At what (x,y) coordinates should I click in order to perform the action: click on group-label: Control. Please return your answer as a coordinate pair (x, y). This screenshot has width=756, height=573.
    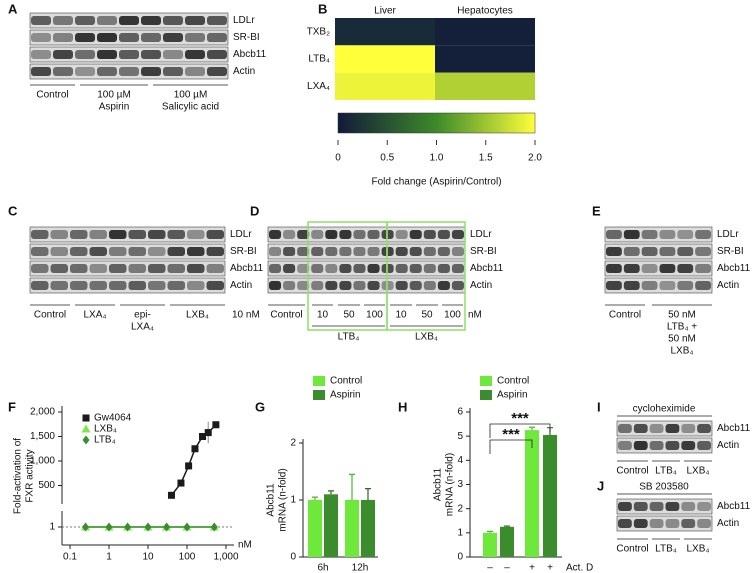
    Looking at the image, I should click on (625, 315).